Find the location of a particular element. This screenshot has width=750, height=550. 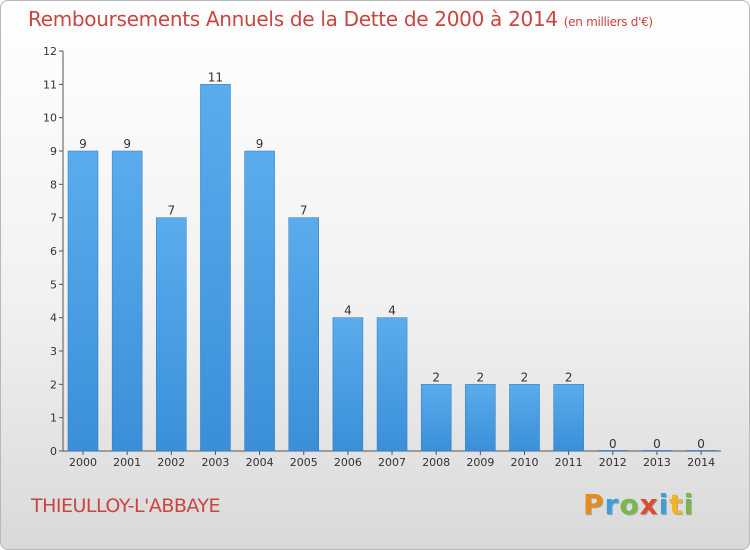

y-tick-label: 8 is located at coordinates (53, 184).